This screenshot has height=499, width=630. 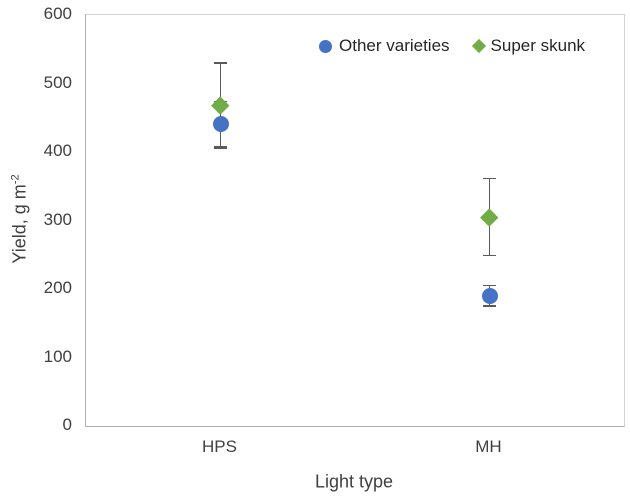 What do you see at coordinates (452, 46) in the screenshot?
I see `legend: Other varieties Super skunk` at bounding box center [452, 46].